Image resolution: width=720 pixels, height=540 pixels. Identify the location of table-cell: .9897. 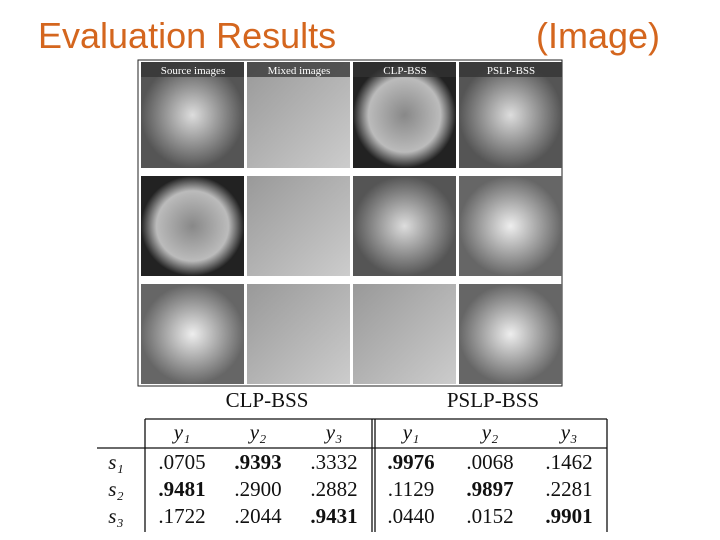
(489, 489).